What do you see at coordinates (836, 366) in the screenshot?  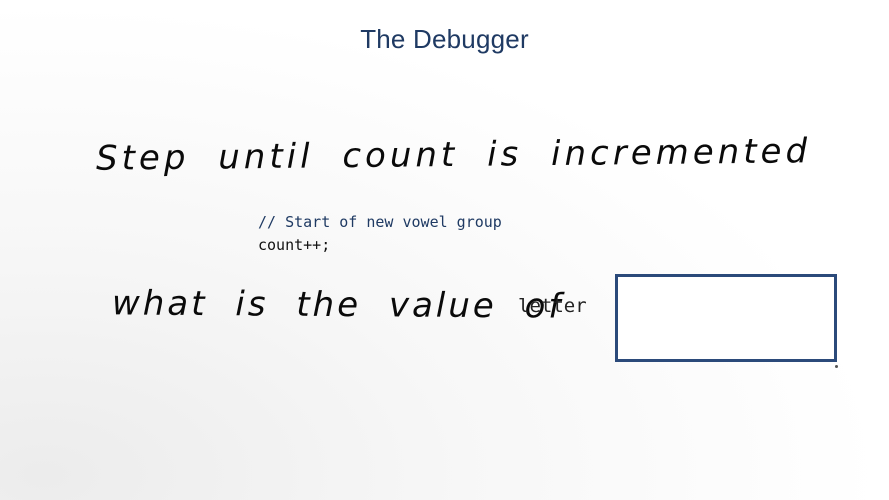 I see `stray-dot` at bounding box center [836, 366].